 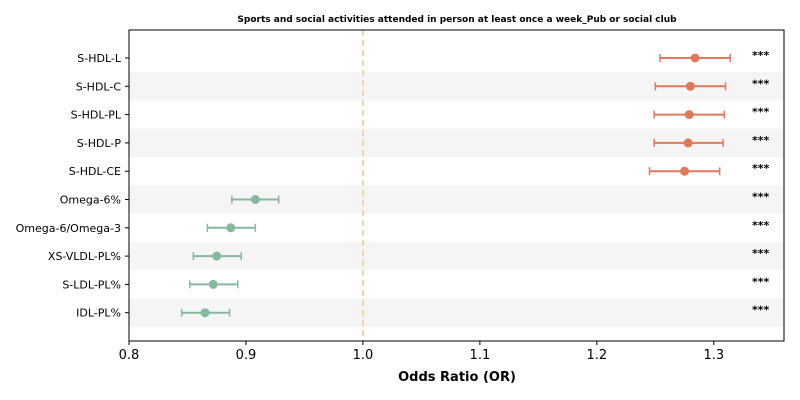 I want to click on x-tick-label: 1.3, so click(x=713, y=355).